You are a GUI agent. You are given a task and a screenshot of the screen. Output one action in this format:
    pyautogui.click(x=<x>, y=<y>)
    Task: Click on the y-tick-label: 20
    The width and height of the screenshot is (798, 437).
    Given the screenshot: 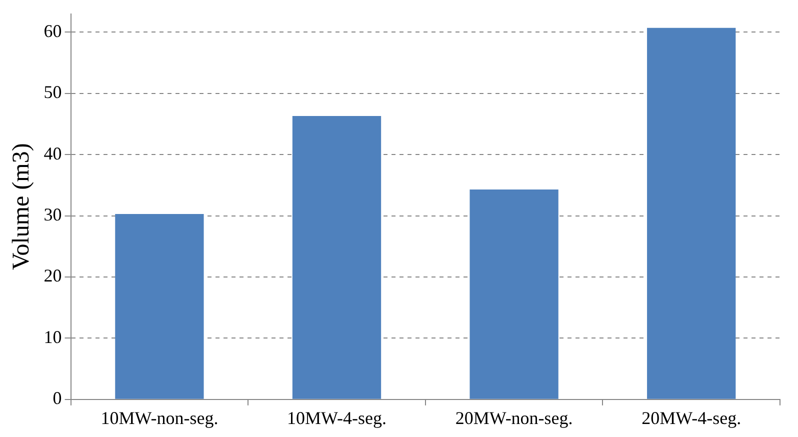 What is the action you would take?
    pyautogui.click(x=53, y=276)
    